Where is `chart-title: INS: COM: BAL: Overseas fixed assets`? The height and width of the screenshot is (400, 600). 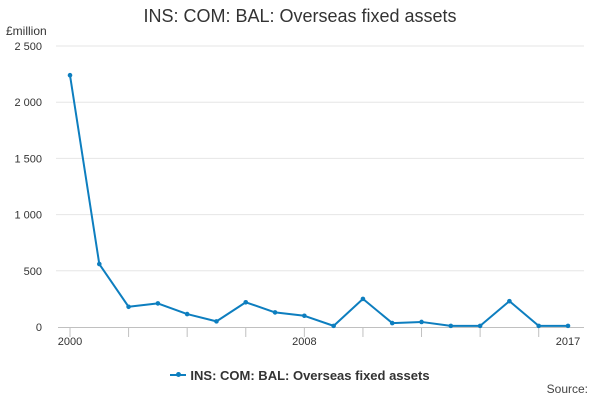
chart-title: INS: COM: BAL: Overseas fixed assets is located at coordinates (300, 16).